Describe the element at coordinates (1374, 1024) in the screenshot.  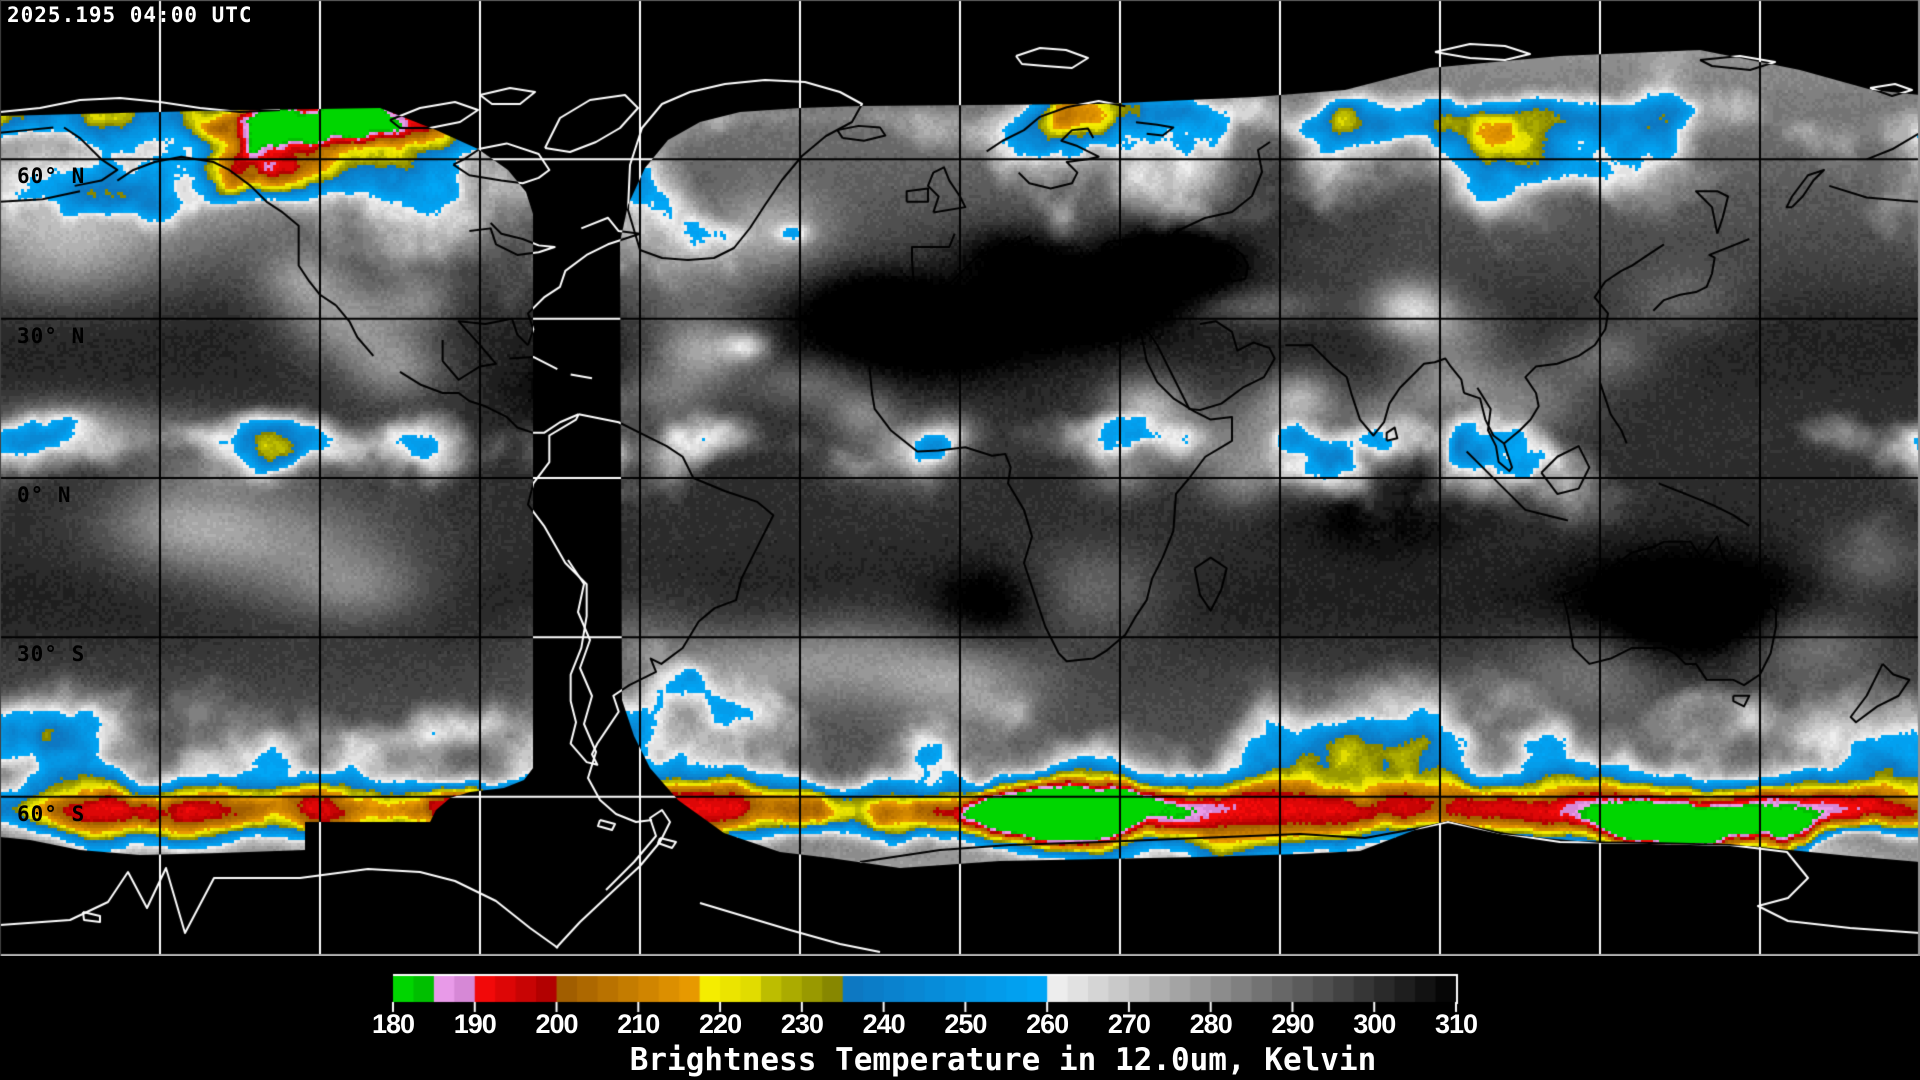
I see `colorbar-tick-label: 300` at that location.